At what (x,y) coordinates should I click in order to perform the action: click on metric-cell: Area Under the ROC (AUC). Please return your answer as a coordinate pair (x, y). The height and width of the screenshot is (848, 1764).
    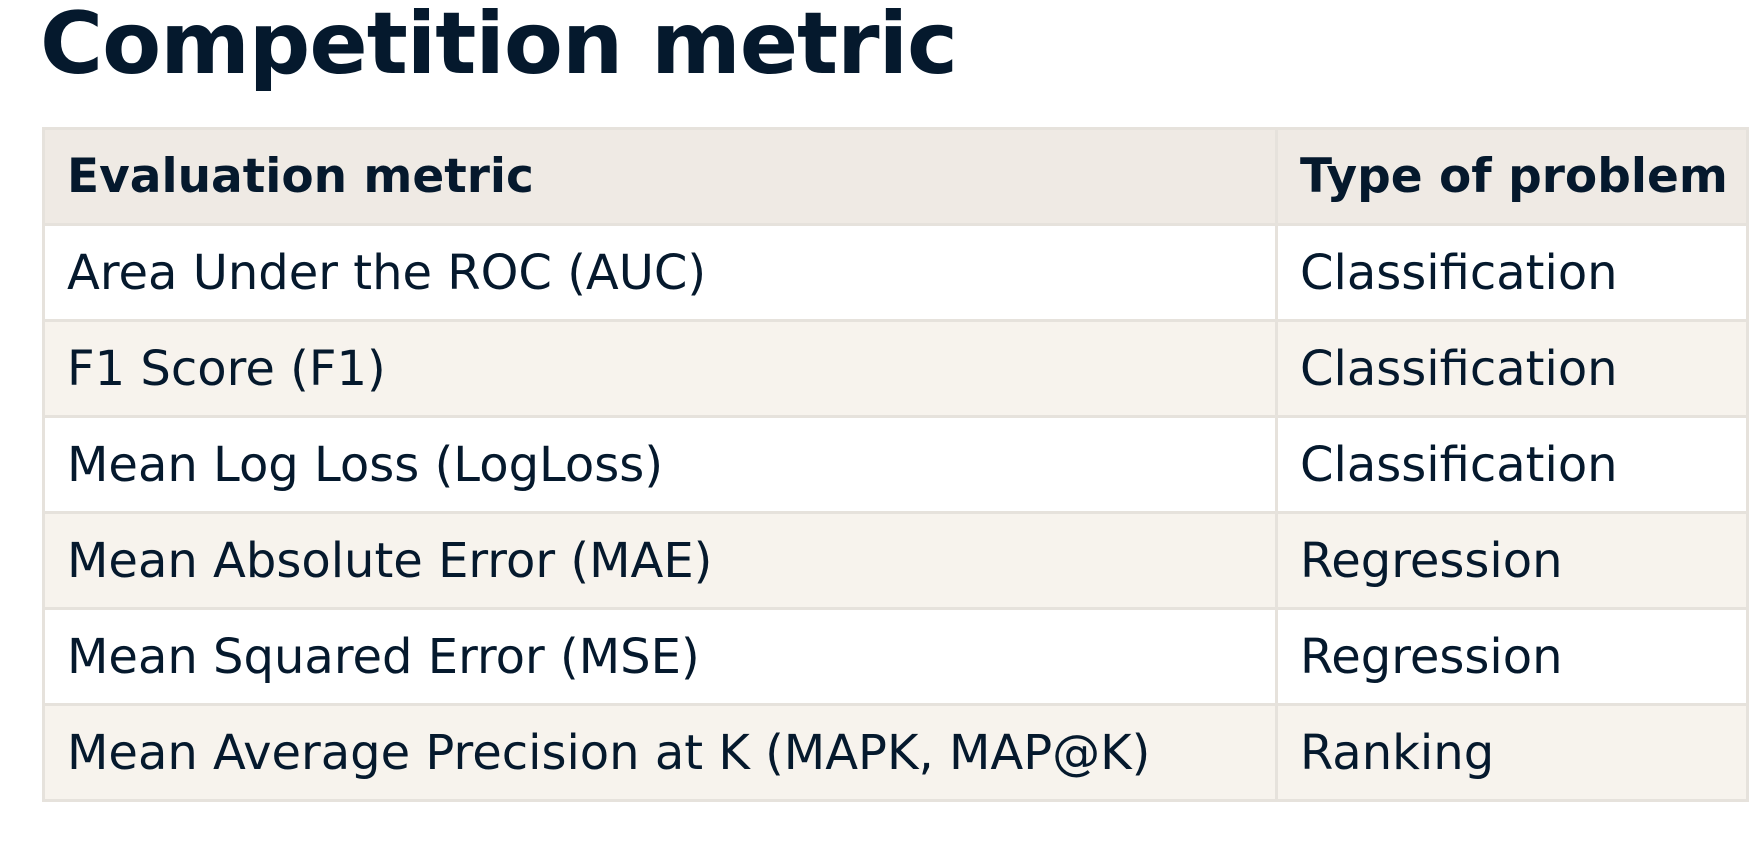
    Looking at the image, I should click on (660, 272).